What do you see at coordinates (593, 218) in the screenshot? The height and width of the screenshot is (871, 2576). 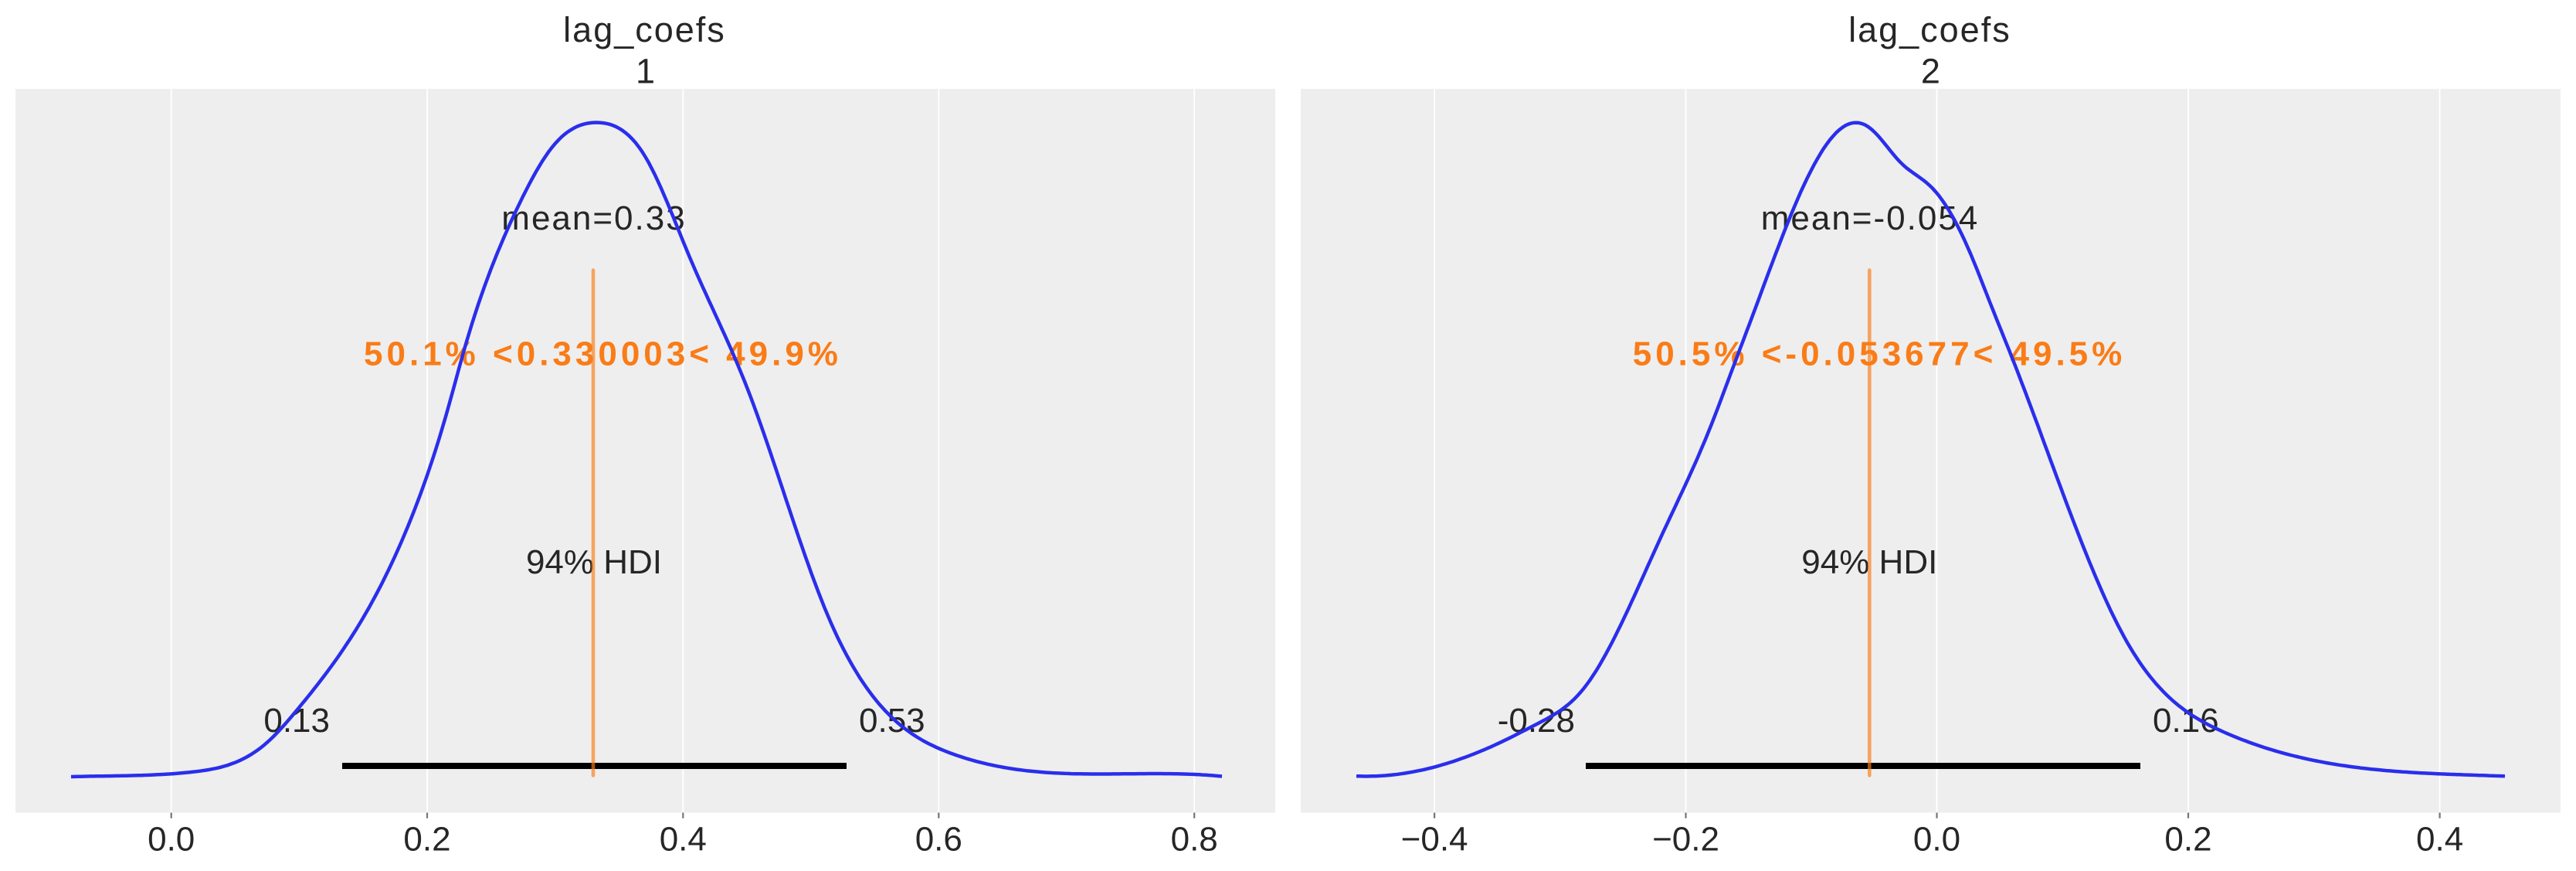 I see `svg-text: mean=0.33` at bounding box center [593, 218].